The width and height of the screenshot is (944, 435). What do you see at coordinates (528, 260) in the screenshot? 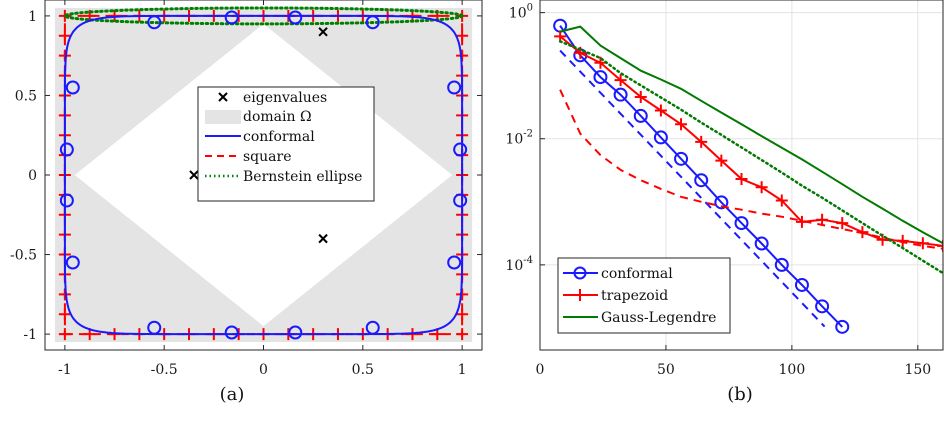
I see `y-tick-label-exponent: -4` at bounding box center [528, 260].